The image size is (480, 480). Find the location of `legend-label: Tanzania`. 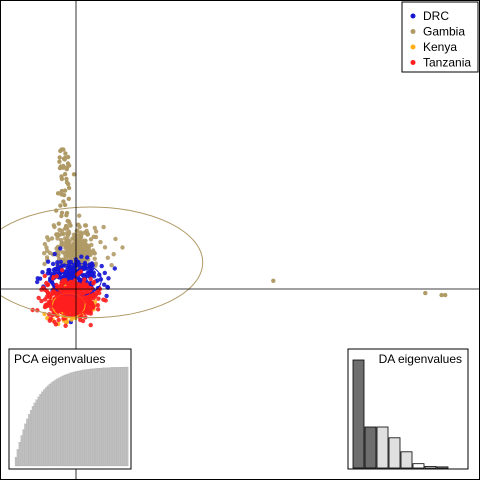

legend-label: Tanzania is located at coordinates (447, 63).